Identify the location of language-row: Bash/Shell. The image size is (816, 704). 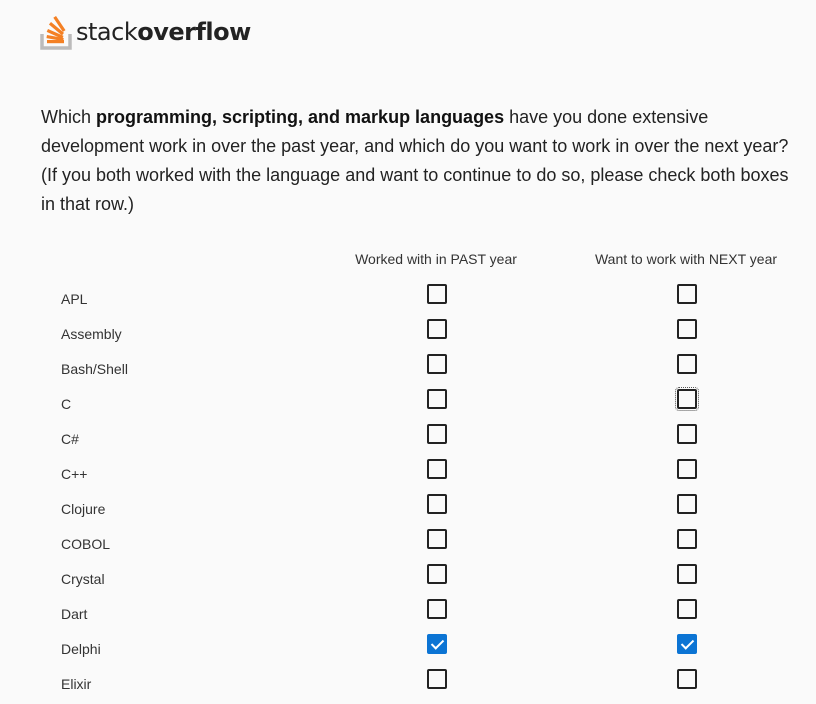
(408, 371).